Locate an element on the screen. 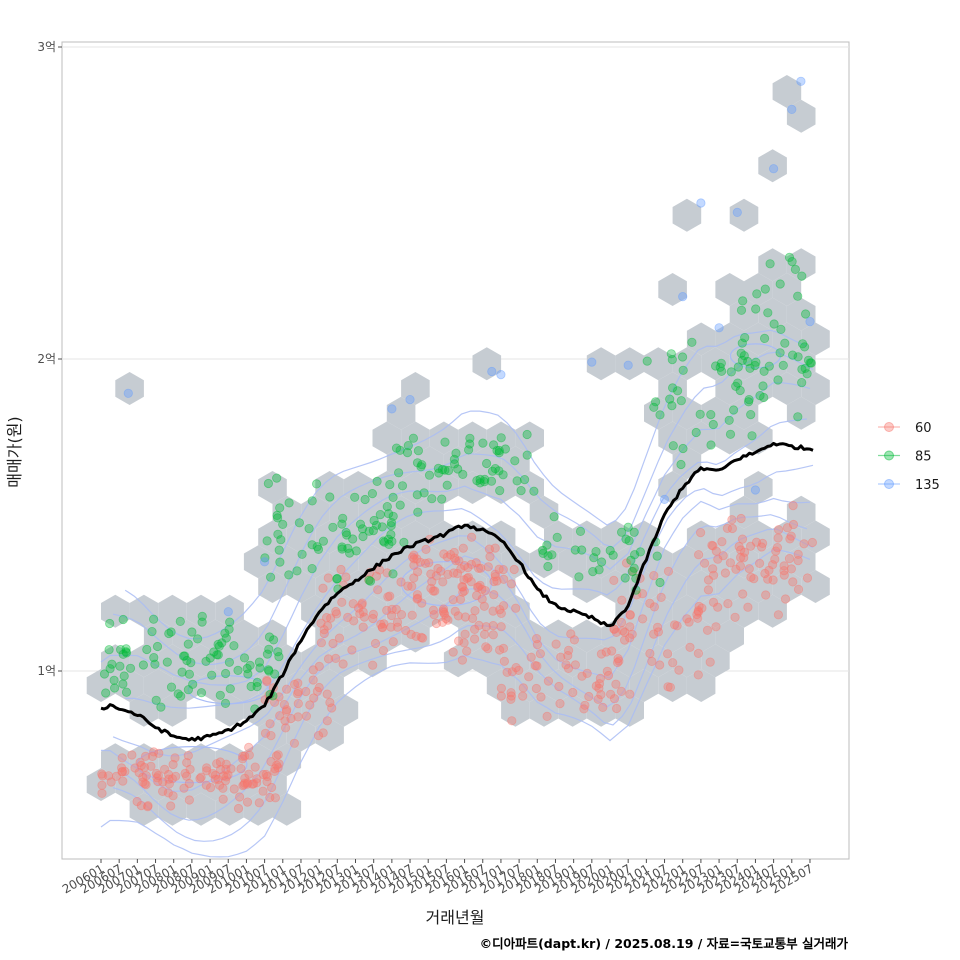  legend-label: 60 is located at coordinates (923, 428).